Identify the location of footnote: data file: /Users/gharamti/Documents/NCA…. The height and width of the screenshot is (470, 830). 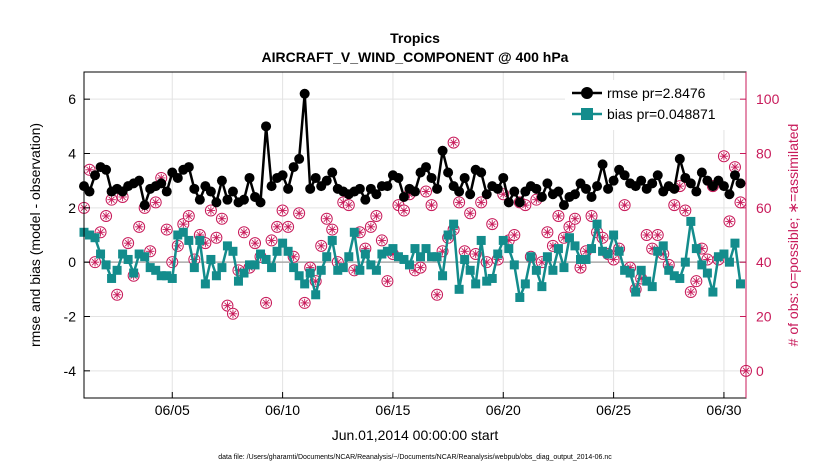
(415, 457).